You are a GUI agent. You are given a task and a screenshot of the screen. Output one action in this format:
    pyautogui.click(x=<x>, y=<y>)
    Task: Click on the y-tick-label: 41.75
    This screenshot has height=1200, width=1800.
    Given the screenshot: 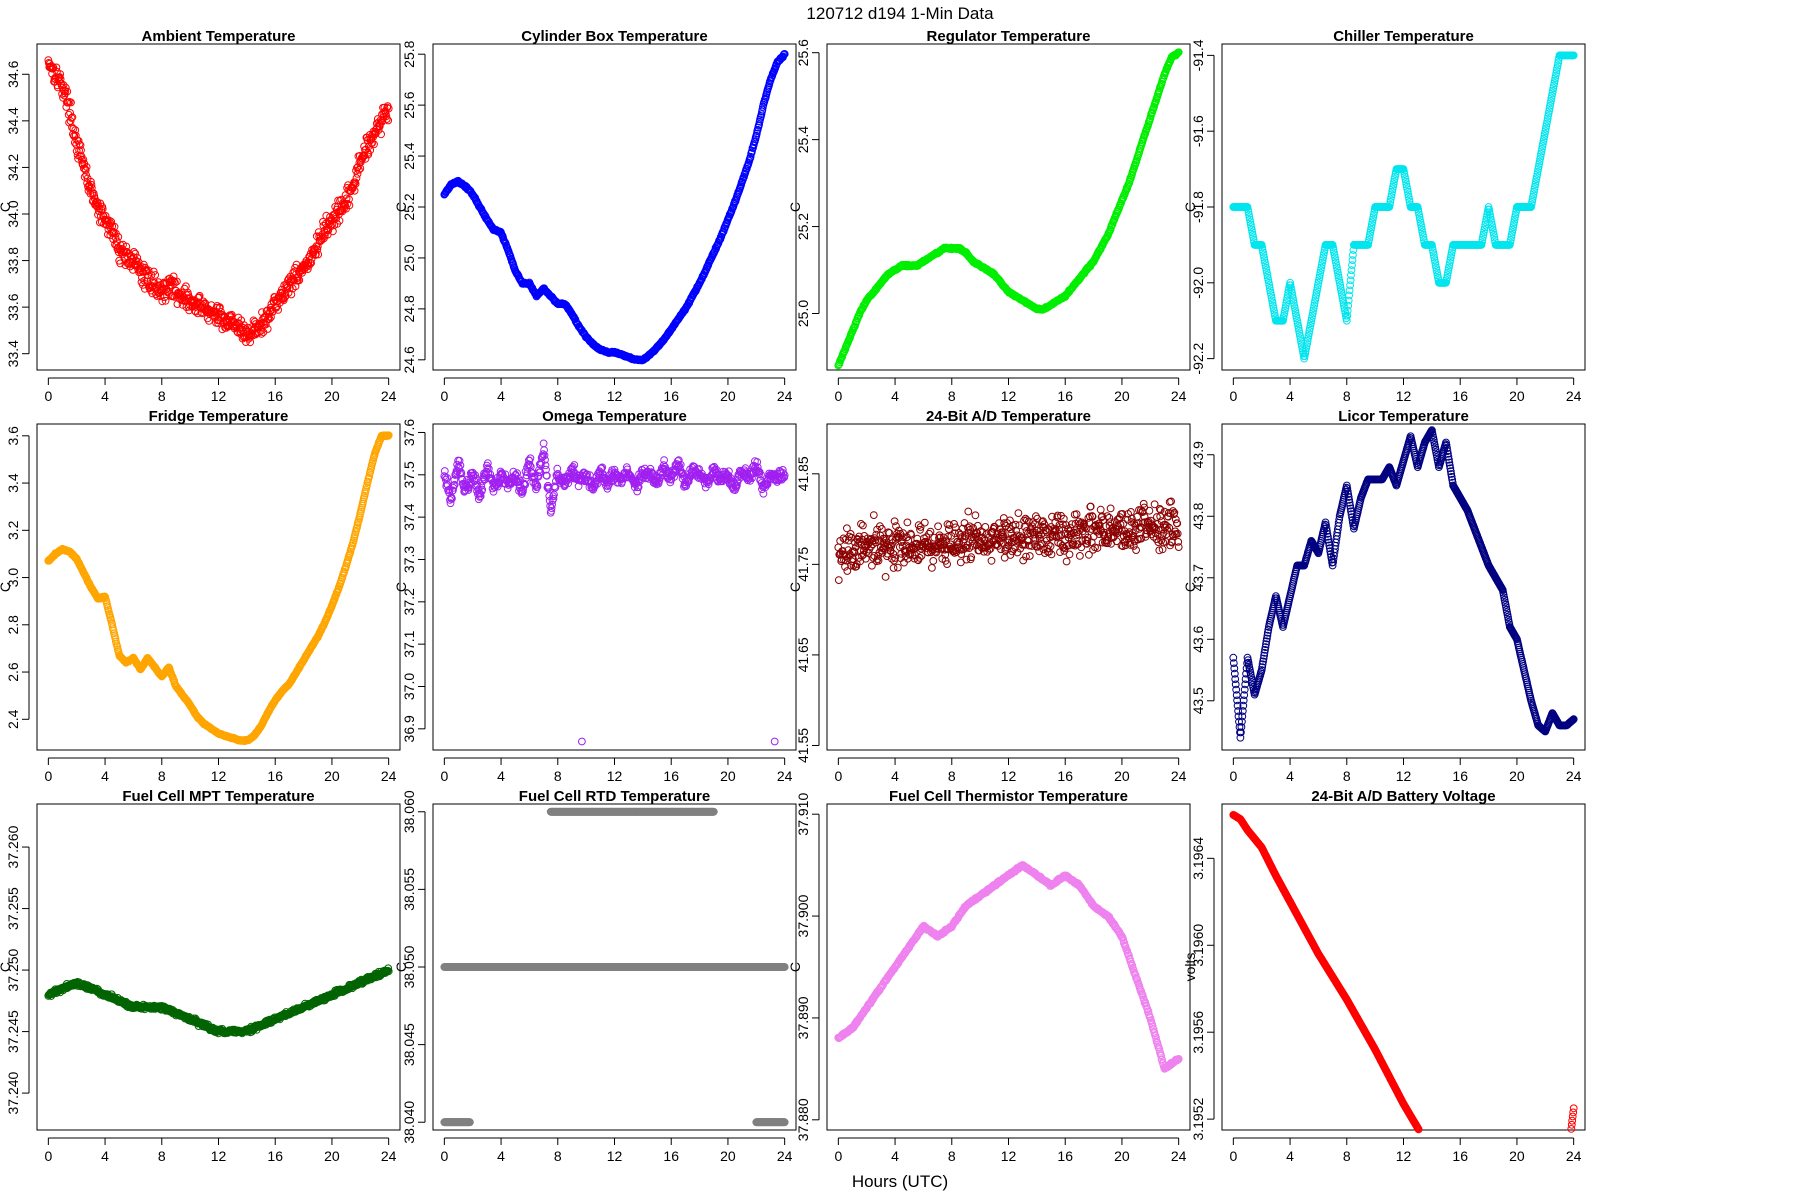 What is the action you would take?
    pyautogui.click(x=803, y=564)
    